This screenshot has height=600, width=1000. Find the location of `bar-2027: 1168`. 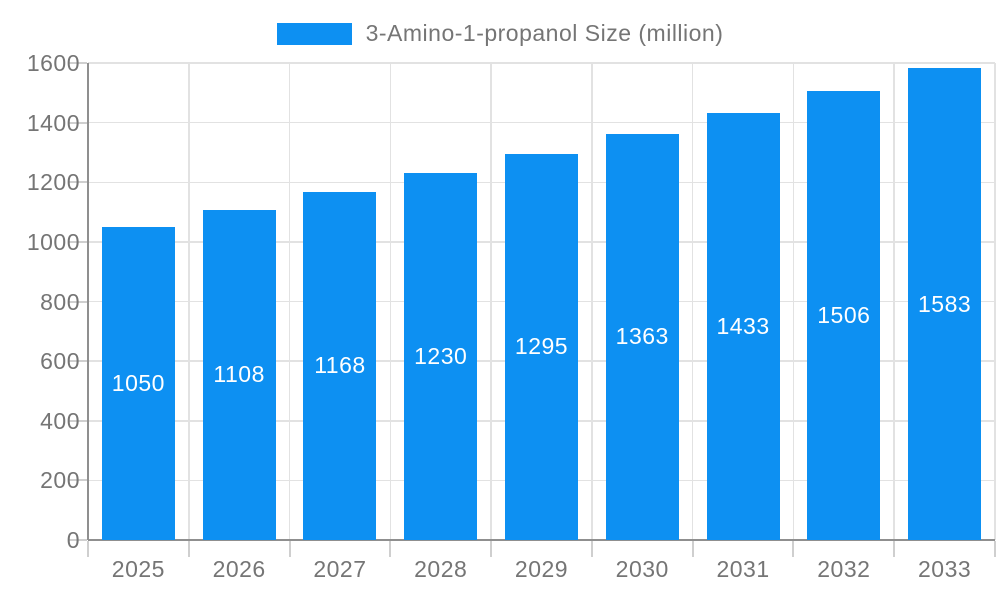

bar-2027: 1168 is located at coordinates (340, 365).